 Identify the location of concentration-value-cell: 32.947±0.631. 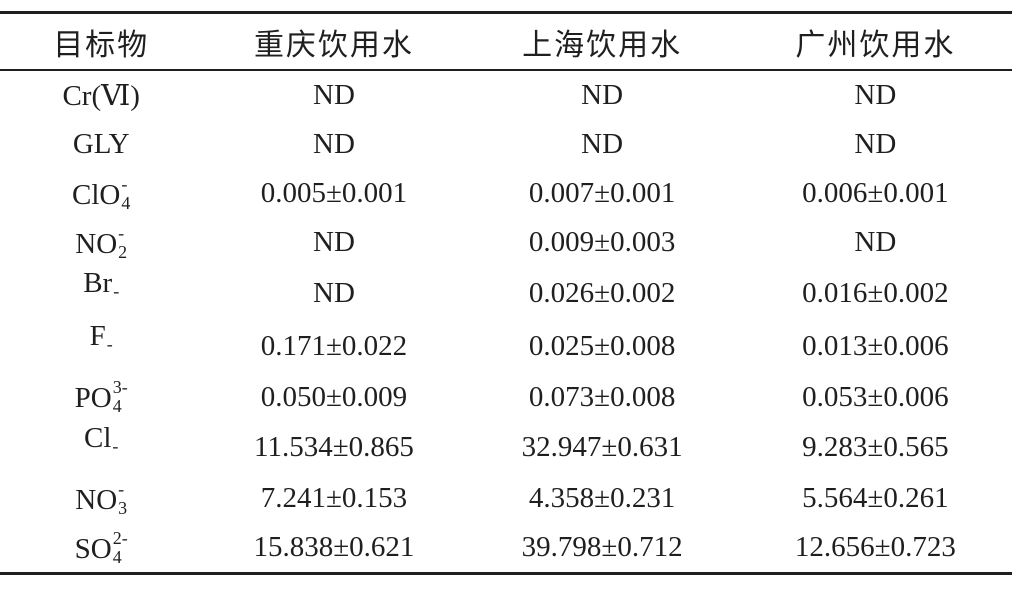
(602, 447).